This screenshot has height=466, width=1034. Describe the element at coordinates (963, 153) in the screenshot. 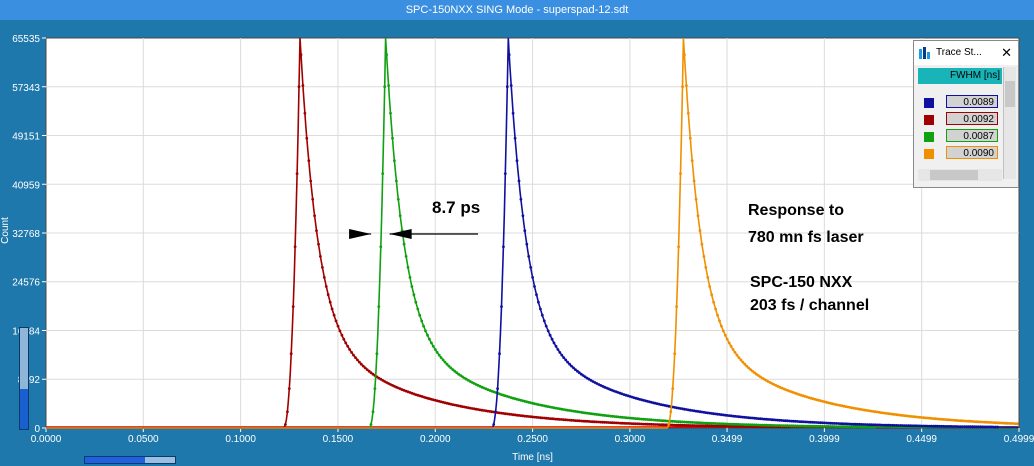

I see `trace-row: 0.0090` at that location.